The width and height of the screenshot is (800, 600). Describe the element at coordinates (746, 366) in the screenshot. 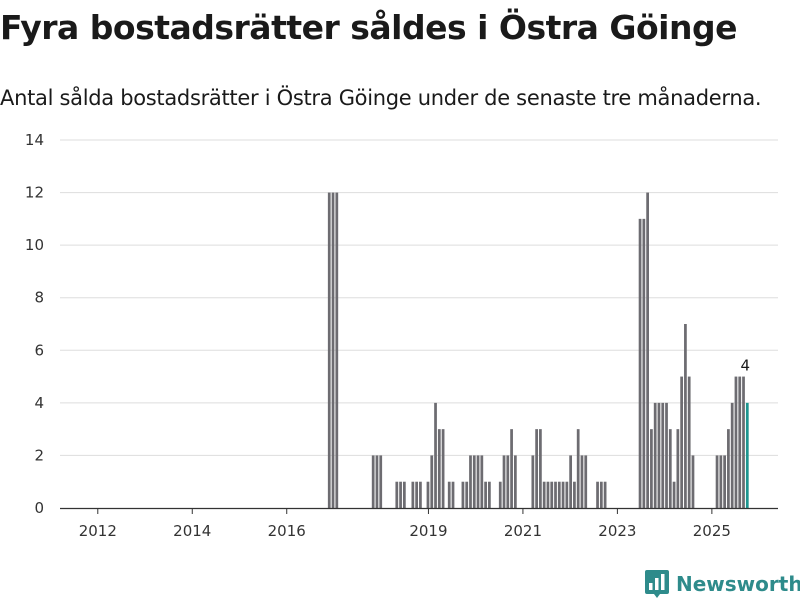

I see `data-label-latest: 4` at that location.